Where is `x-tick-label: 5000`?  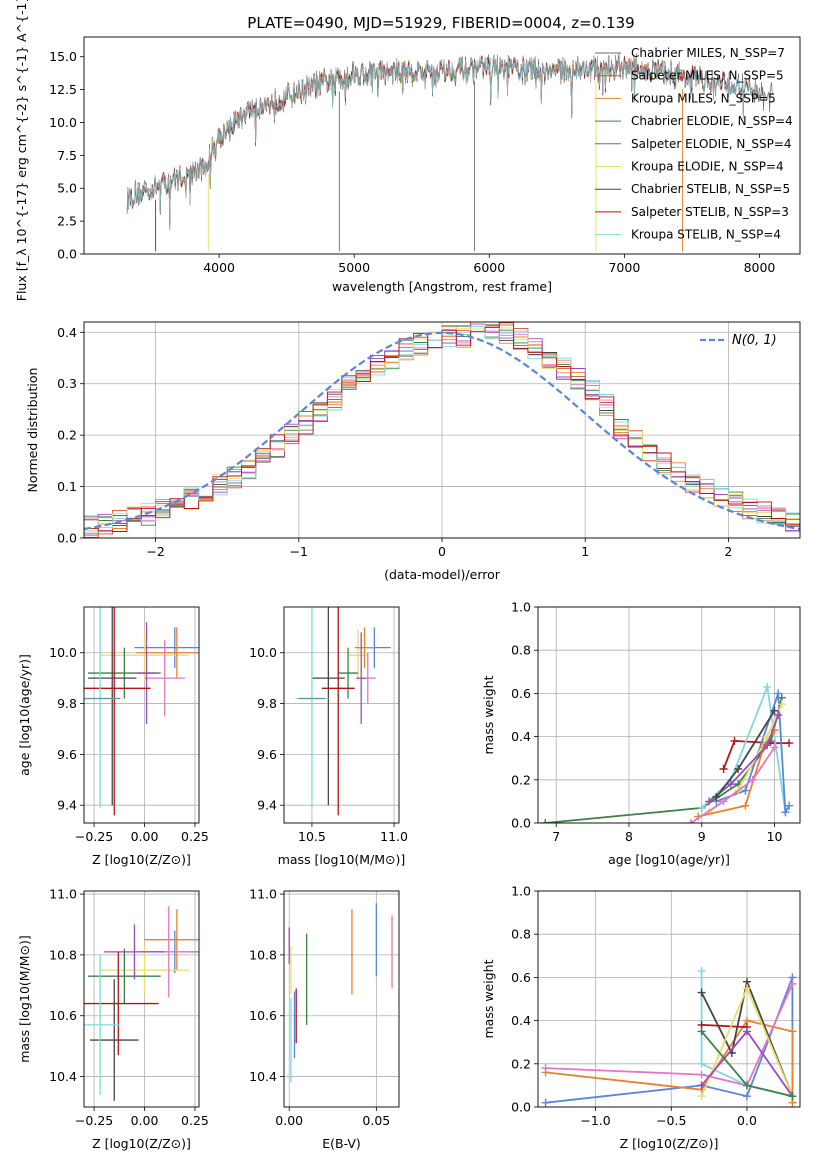
x-tick-label: 5000 is located at coordinates (354, 267).